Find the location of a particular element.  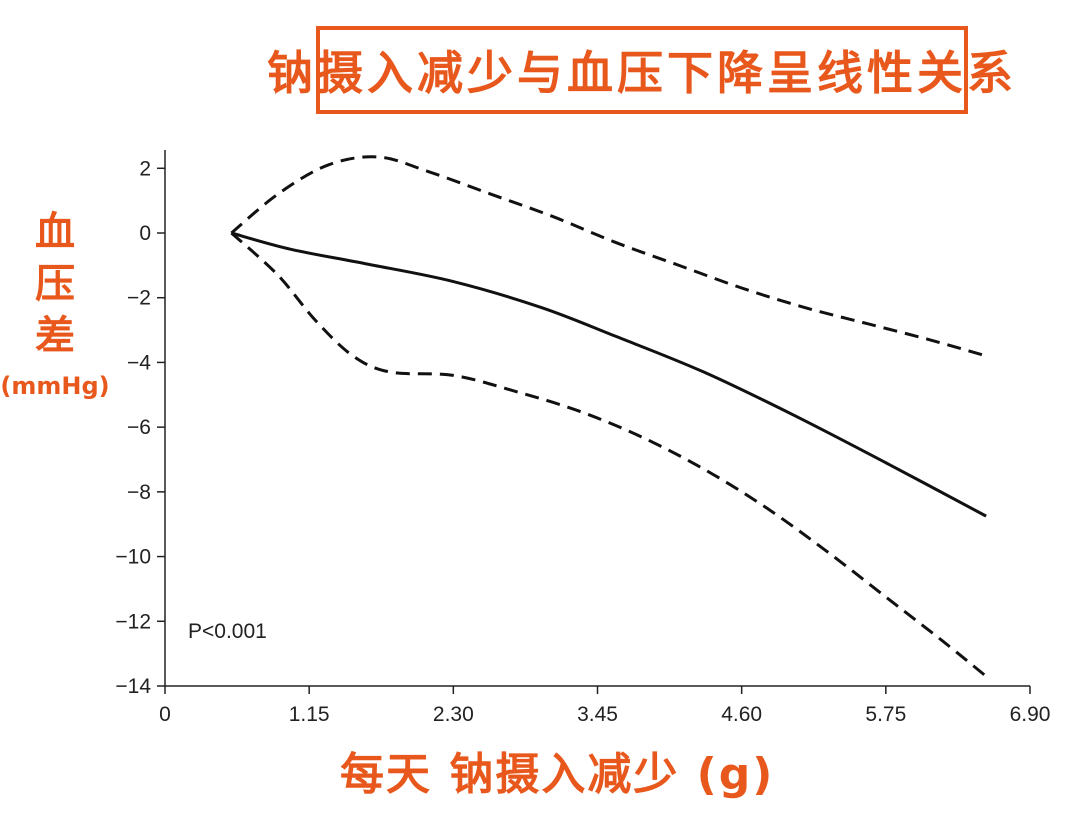

y-axis-label-unit: (mmHg) is located at coordinates (55, 386).